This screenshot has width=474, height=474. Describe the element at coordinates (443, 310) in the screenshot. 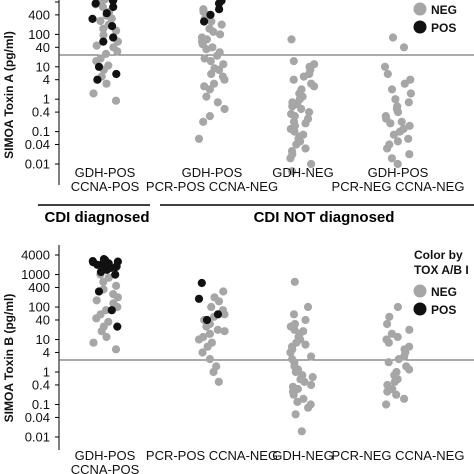

I see `panel-b-legend-pos-label: POS` at that location.